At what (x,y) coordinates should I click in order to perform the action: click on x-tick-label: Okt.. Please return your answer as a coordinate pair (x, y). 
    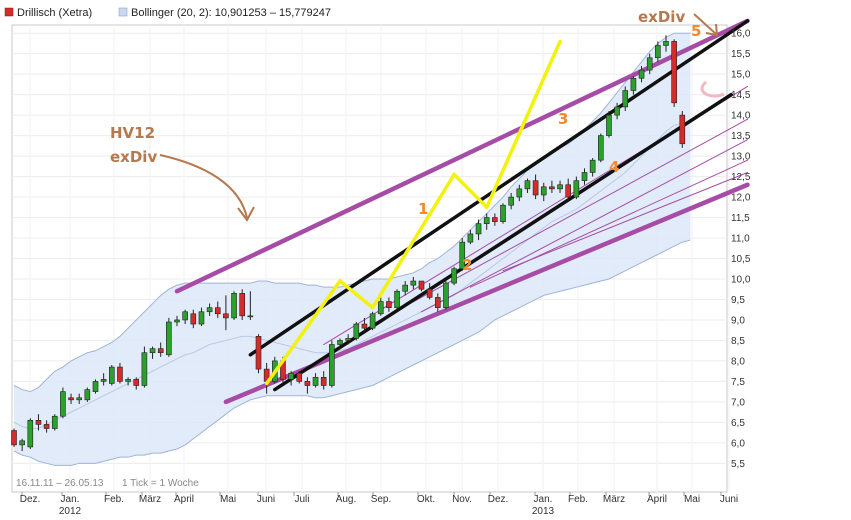
    Looking at the image, I should click on (426, 499).